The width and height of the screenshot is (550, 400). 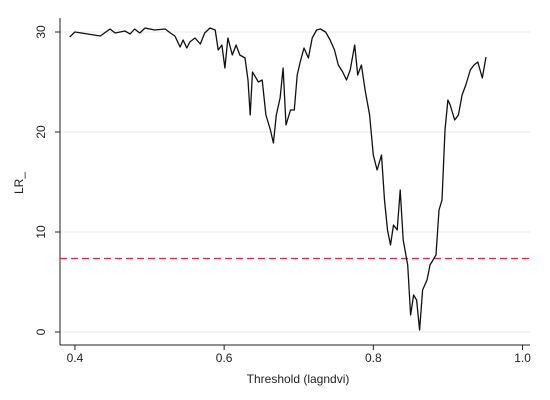 What do you see at coordinates (41, 132) in the screenshot?
I see `y-tick-label: 20` at bounding box center [41, 132].